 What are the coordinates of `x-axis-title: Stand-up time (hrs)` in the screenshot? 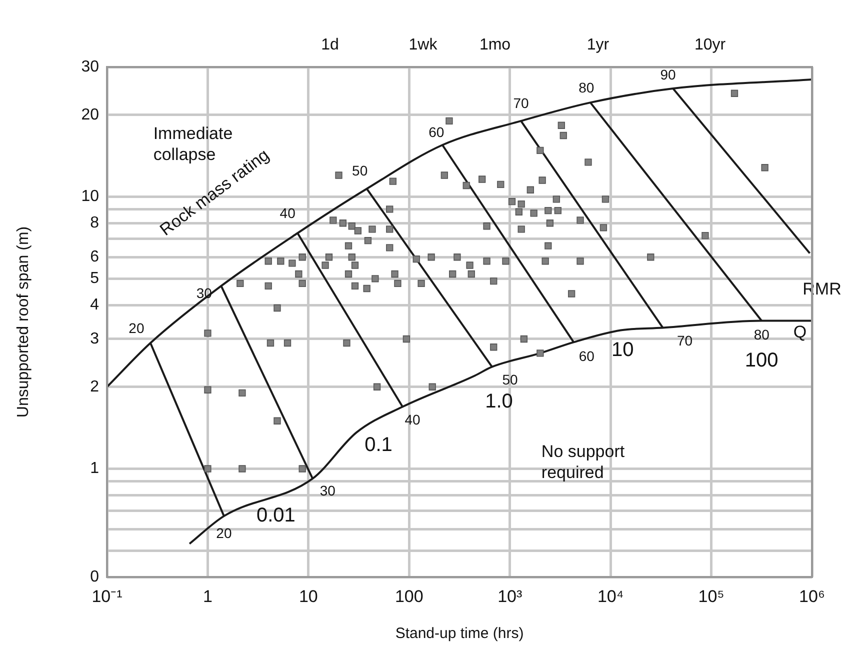 It's located at (459, 633).